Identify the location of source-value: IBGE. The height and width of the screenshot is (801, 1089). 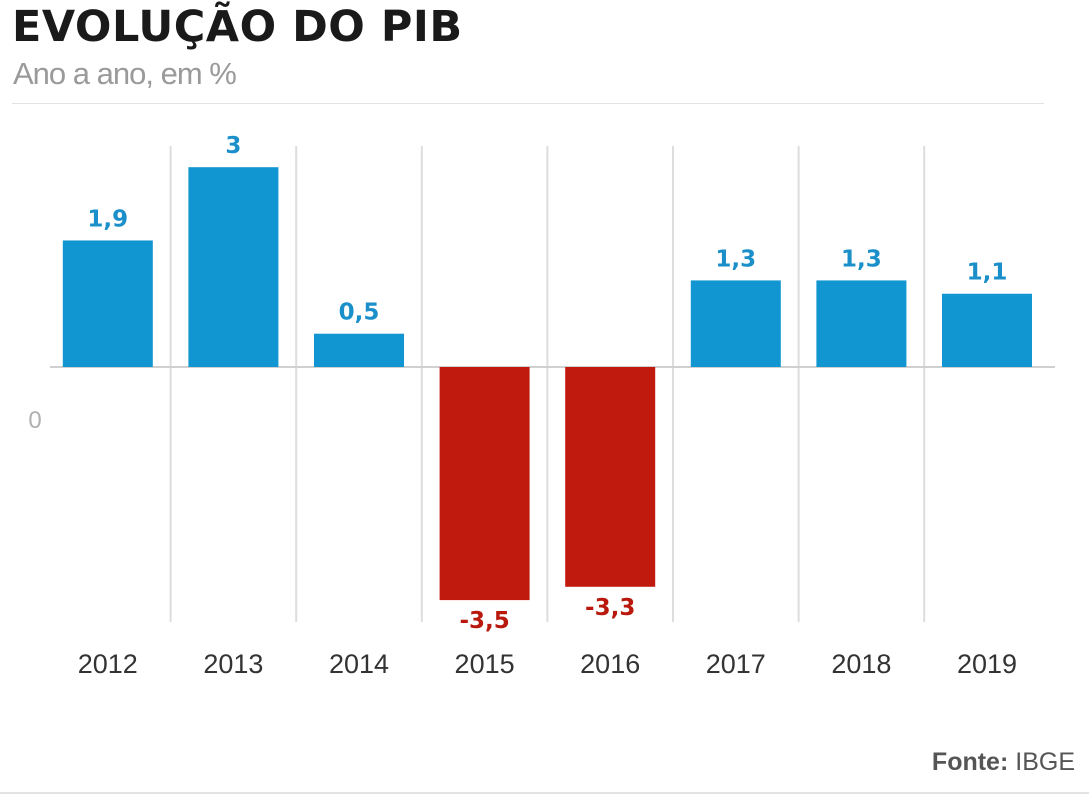
(1045, 762).